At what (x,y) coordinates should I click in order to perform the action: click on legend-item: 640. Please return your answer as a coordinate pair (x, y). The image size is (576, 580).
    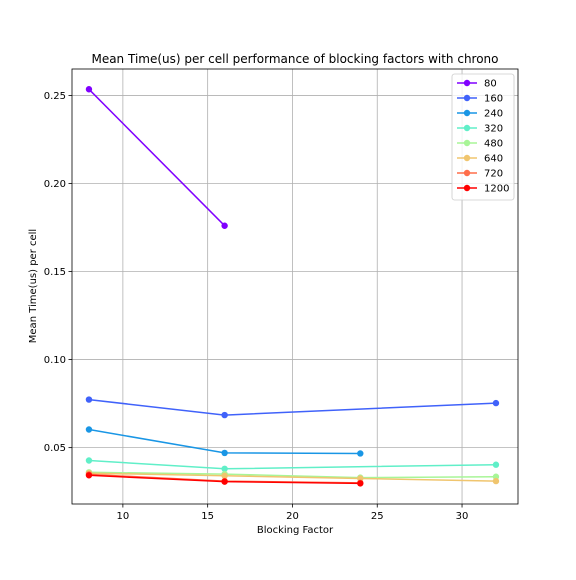
    Looking at the image, I should click on (480, 159).